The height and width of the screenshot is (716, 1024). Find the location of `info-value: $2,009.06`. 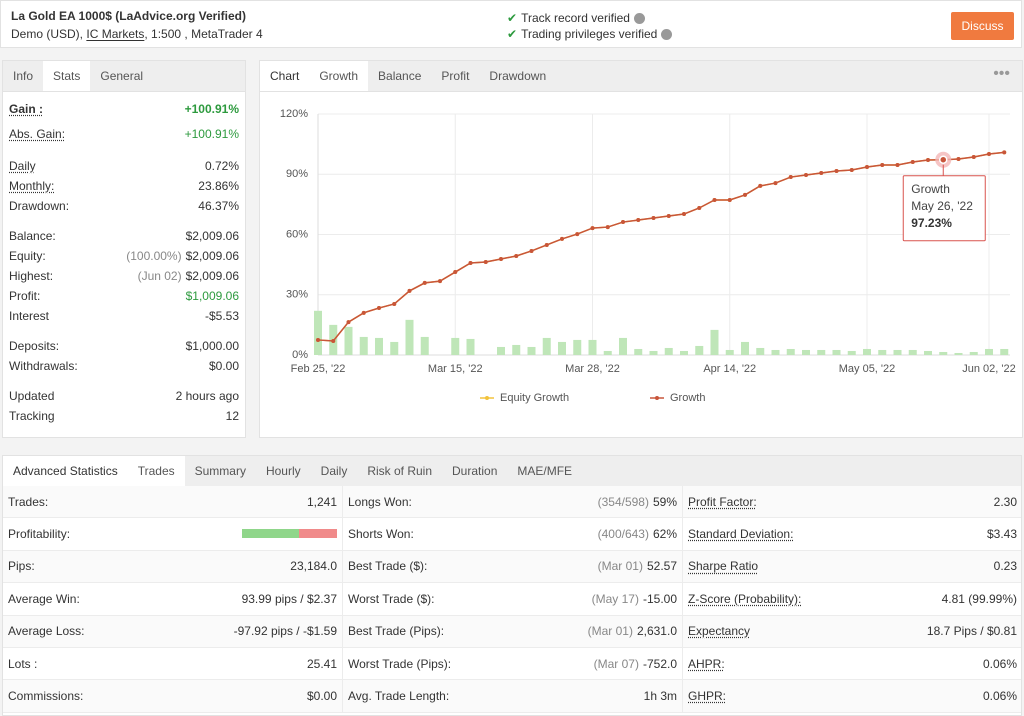

info-value: $2,009.06 is located at coordinates (212, 256).